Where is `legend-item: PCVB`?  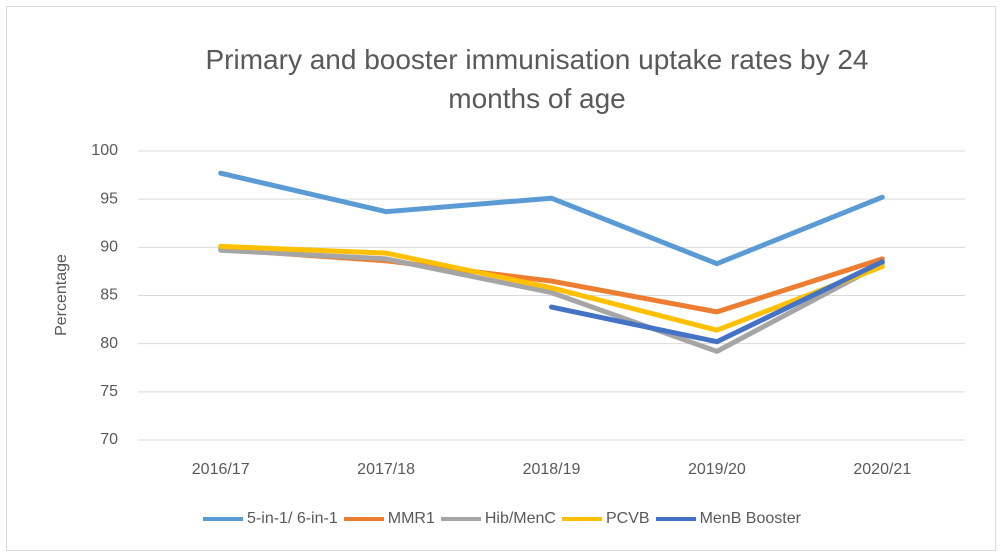
legend-item: PCVB is located at coordinates (605, 519).